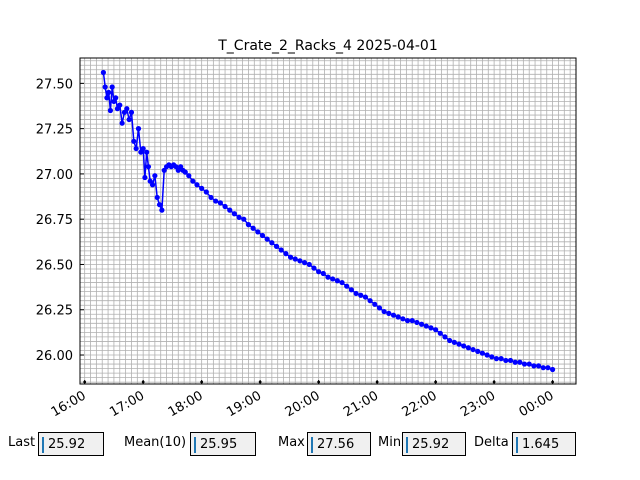  Describe the element at coordinates (390, 442) in the screenshot. I see `min-label: Min` at that location.